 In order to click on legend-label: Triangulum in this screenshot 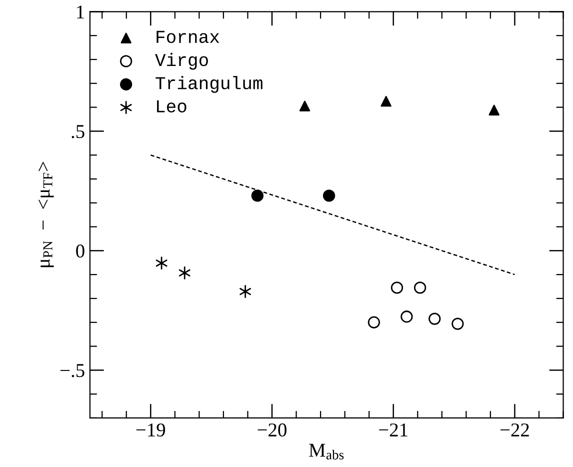, I will do `click(209, 84)`.